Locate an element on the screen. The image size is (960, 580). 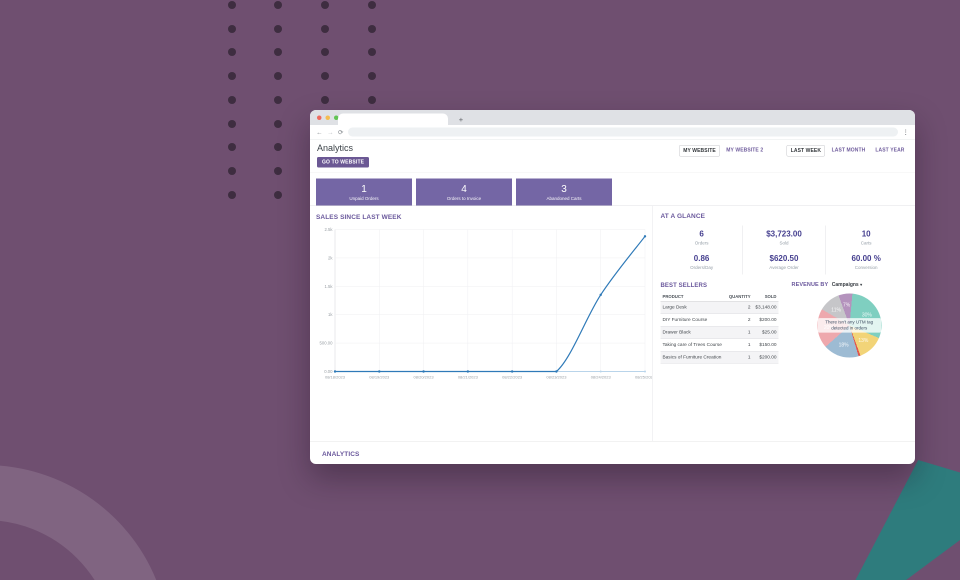
chevron-down-icon: ▾ is located at coordinates (861, 285).